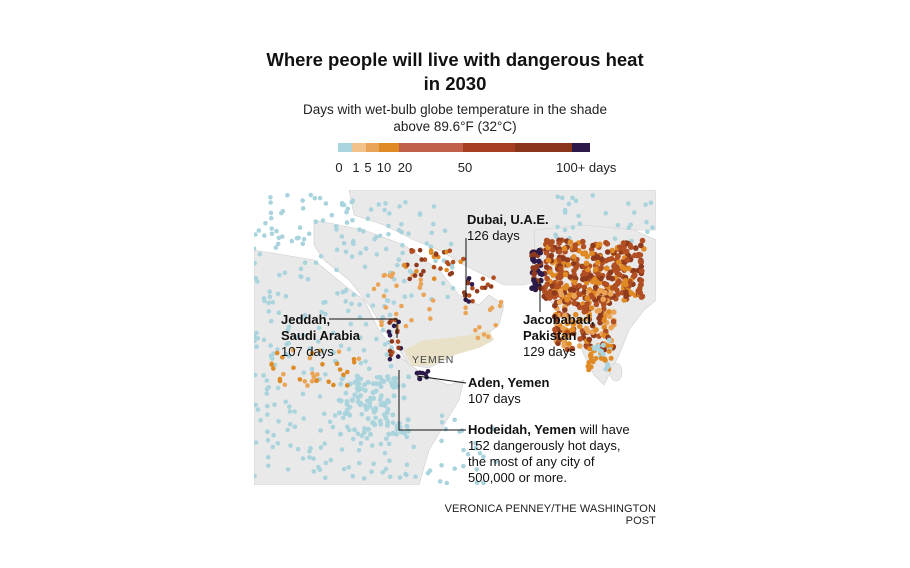  I want to click on legend-tick-100: 100+ days, so click(586, 167).